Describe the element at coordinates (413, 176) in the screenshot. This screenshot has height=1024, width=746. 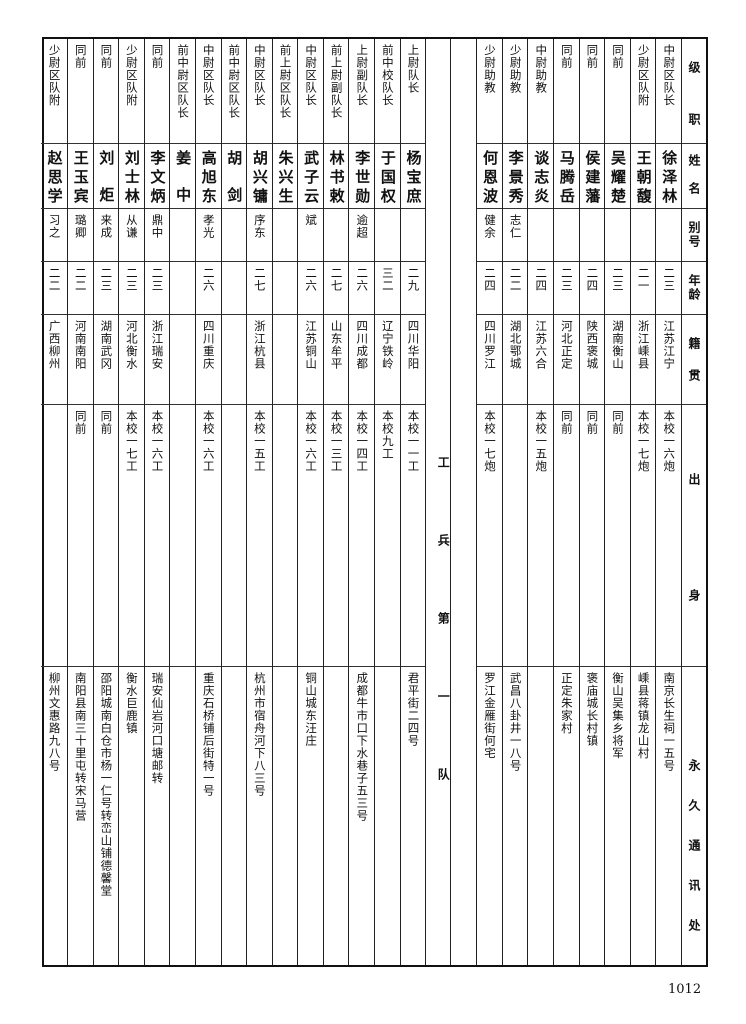
I see `name-cell: 杨宝庶` at that location.